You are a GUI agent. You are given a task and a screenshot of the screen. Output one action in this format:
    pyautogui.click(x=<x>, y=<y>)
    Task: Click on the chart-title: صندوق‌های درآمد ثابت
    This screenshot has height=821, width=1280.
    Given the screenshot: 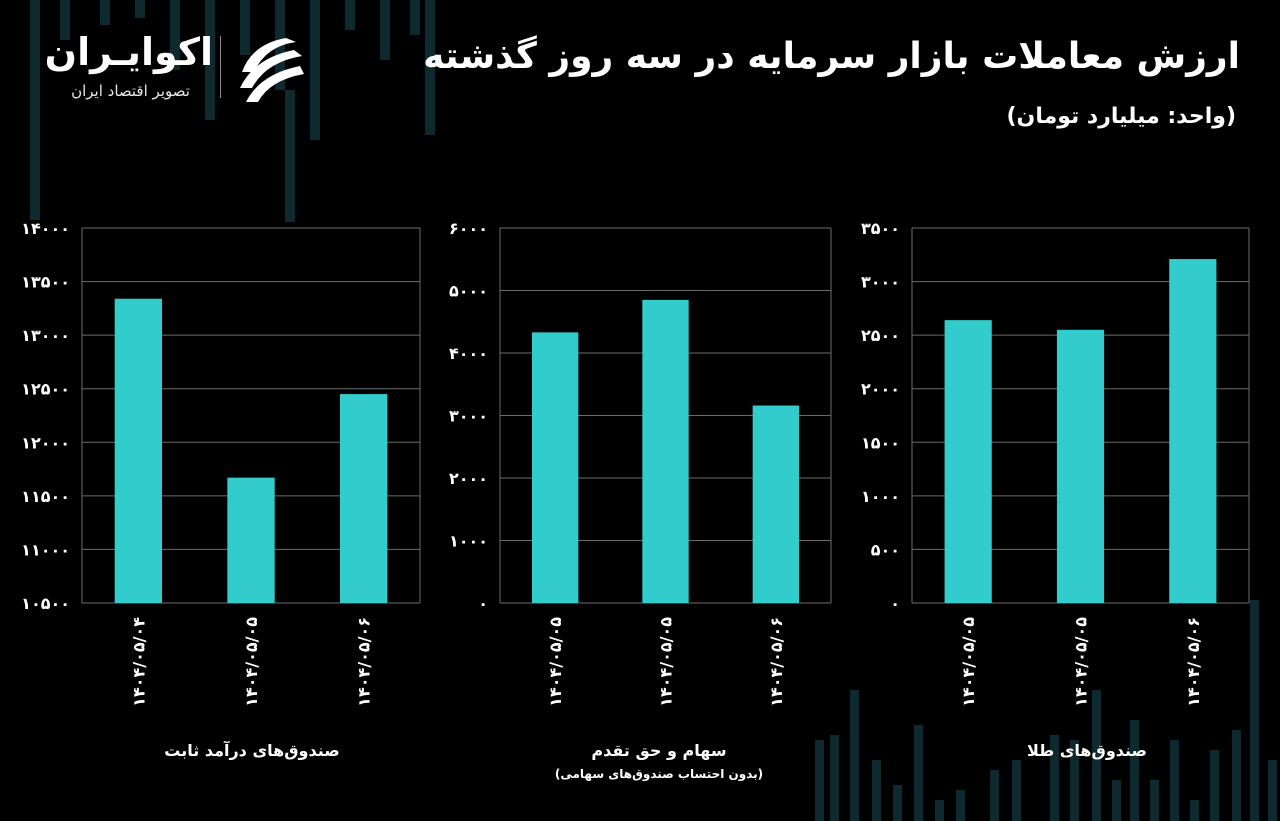 What is the action you would take?
    pyautogui.click(x=251, y=750)
    